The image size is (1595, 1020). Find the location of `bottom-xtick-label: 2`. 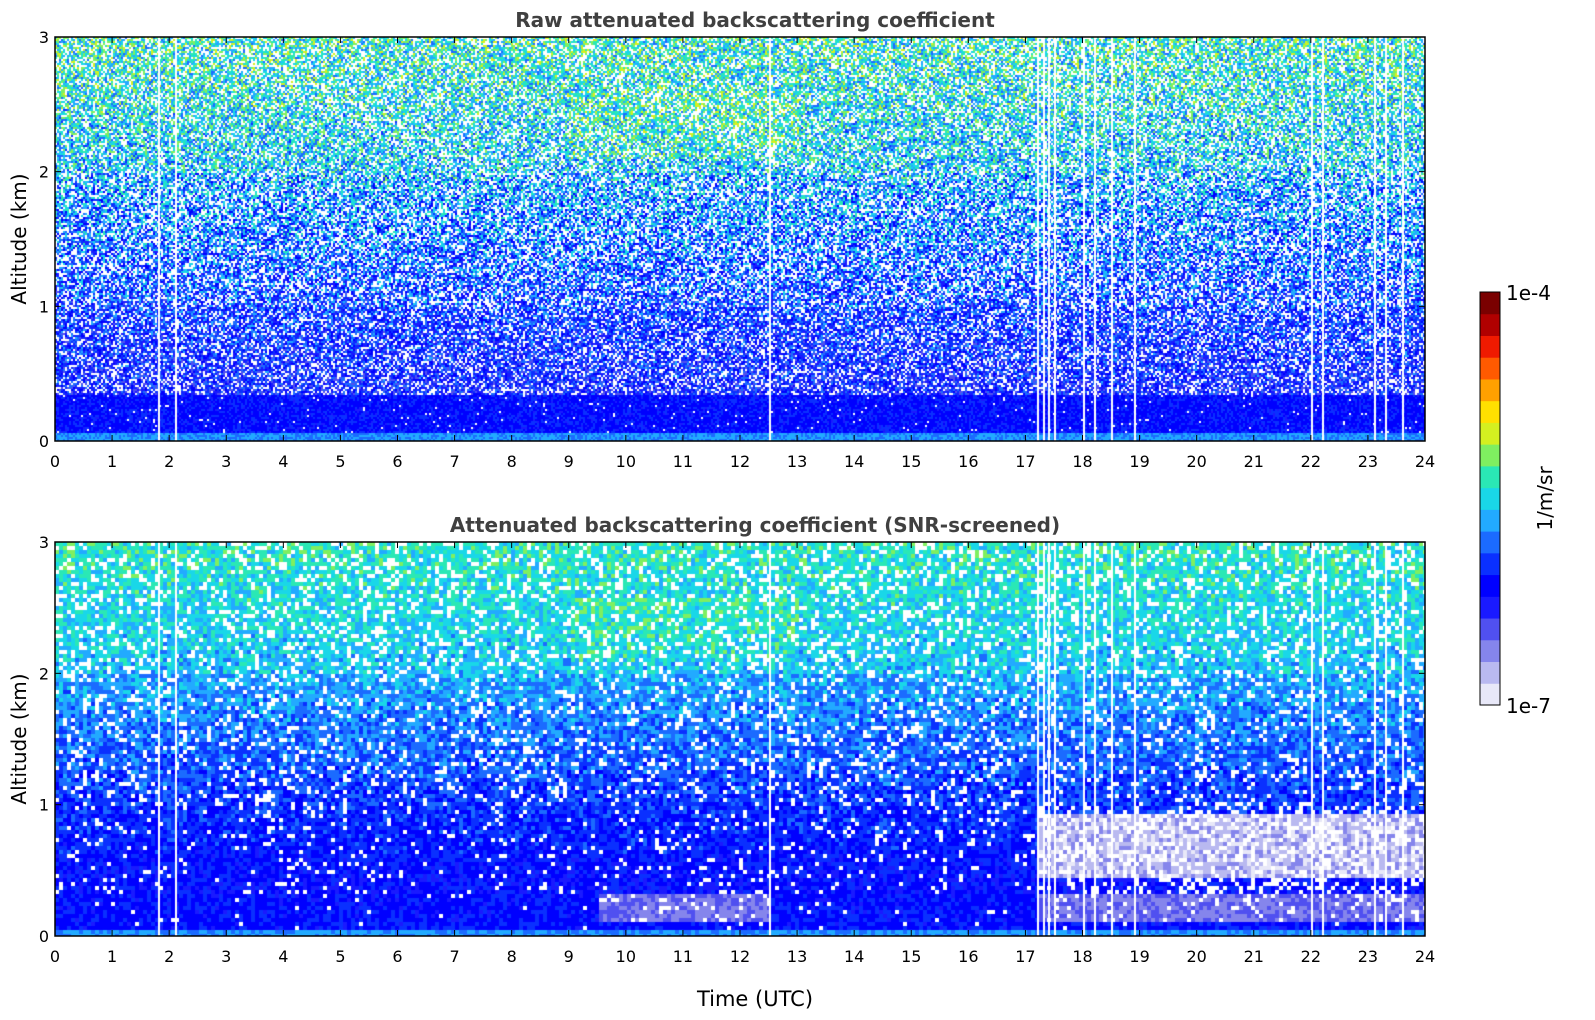

bottom-xtick-label: 2 is located at coordinates (169, 956).